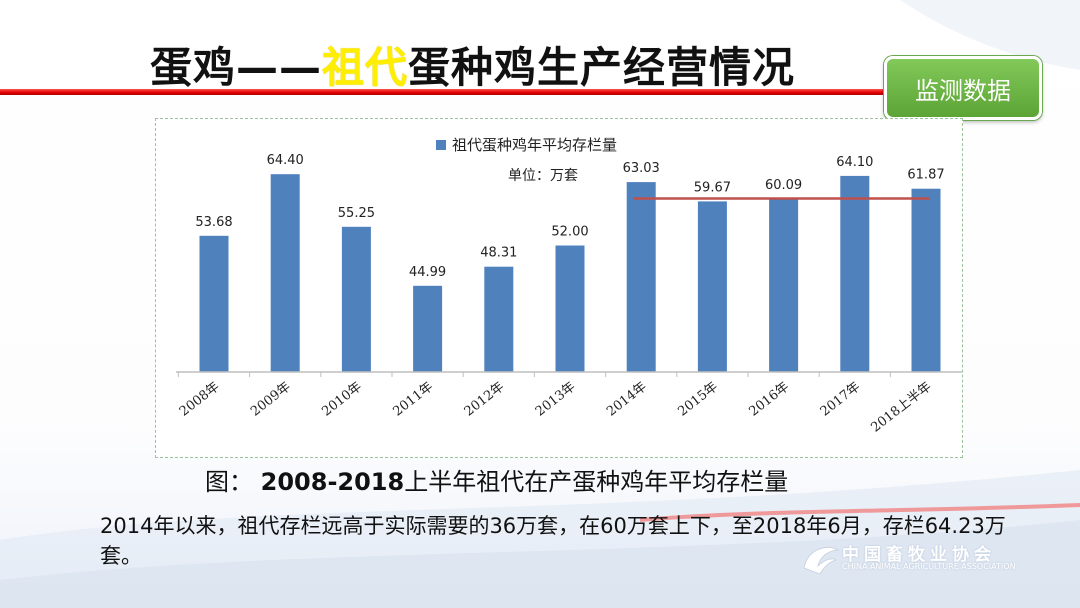 This screenshot has height=608, width=1080. What do you see at coordinates (627, 399) in the screenshot?
I see `x-tick-label-2014年: 2014年` at bounding box center [627, 399].